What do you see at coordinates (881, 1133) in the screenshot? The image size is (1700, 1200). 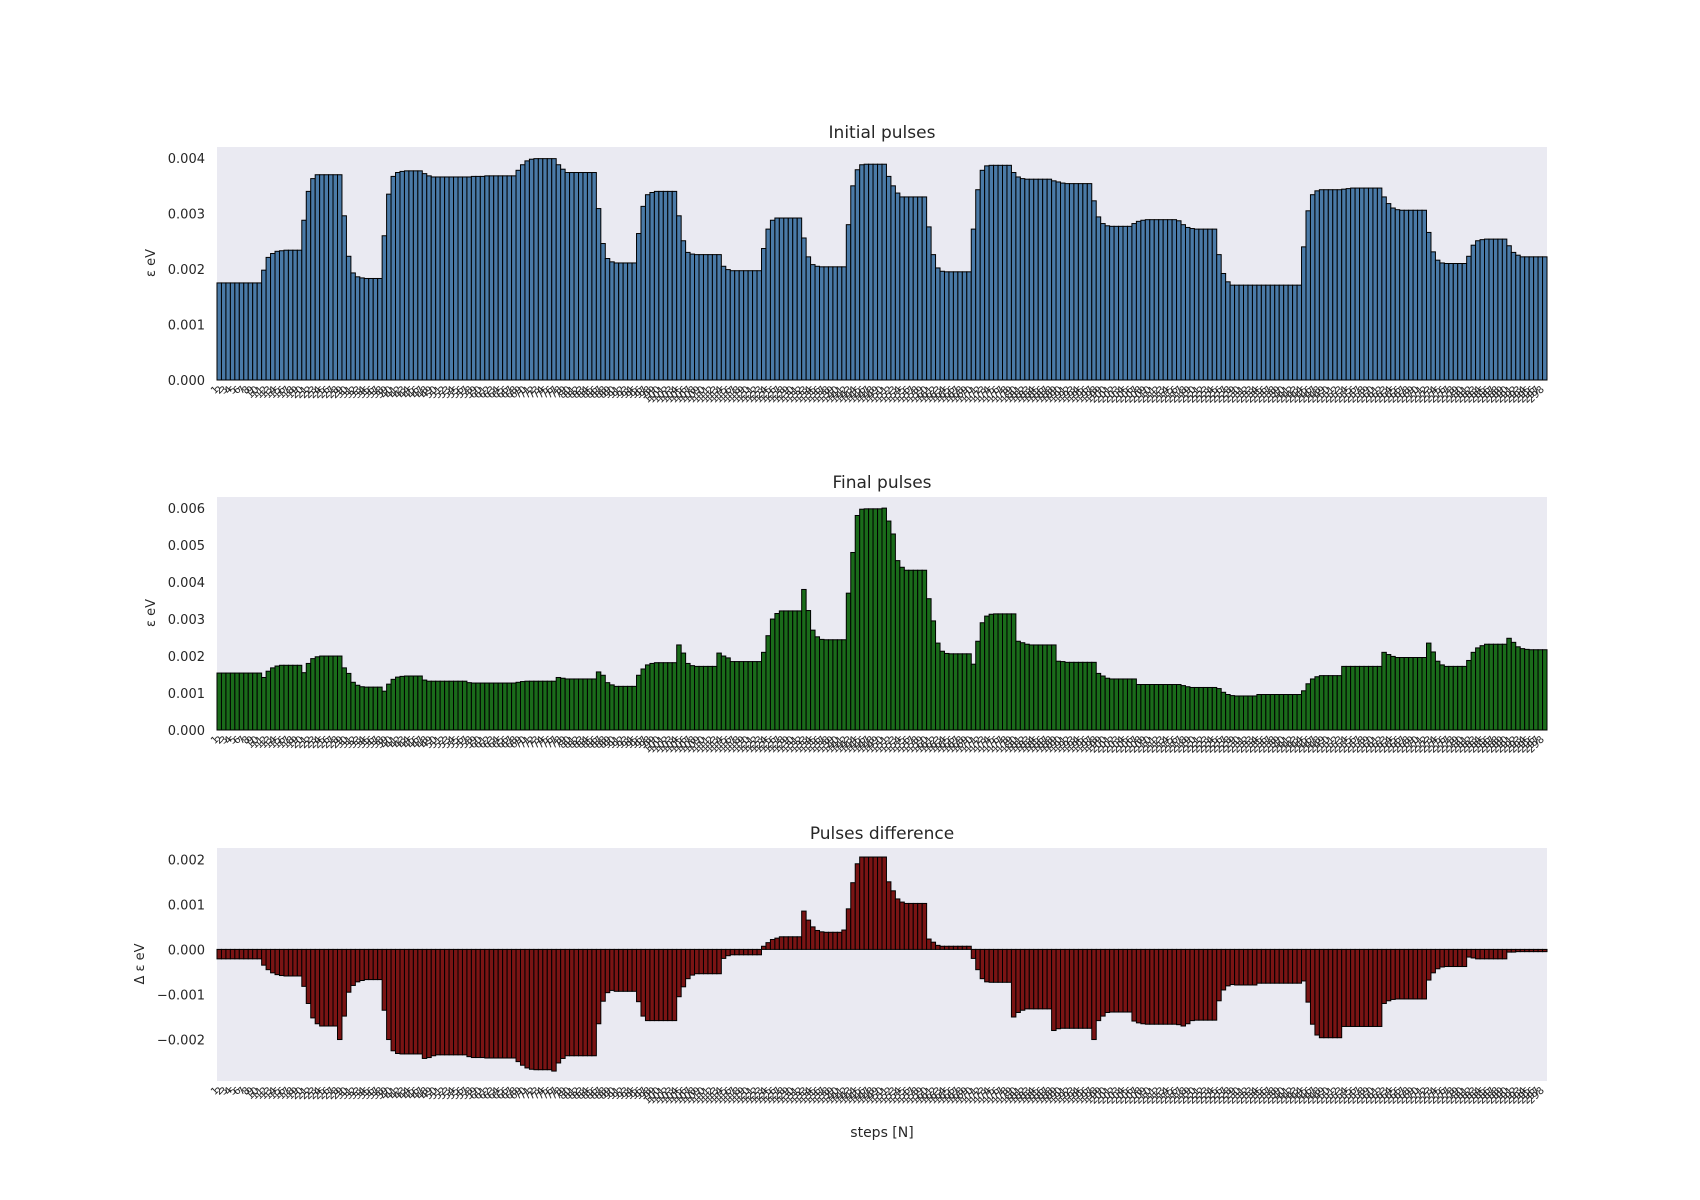 I see `xlabel-steps: steps [N]` at bounding box center [881, 1133].